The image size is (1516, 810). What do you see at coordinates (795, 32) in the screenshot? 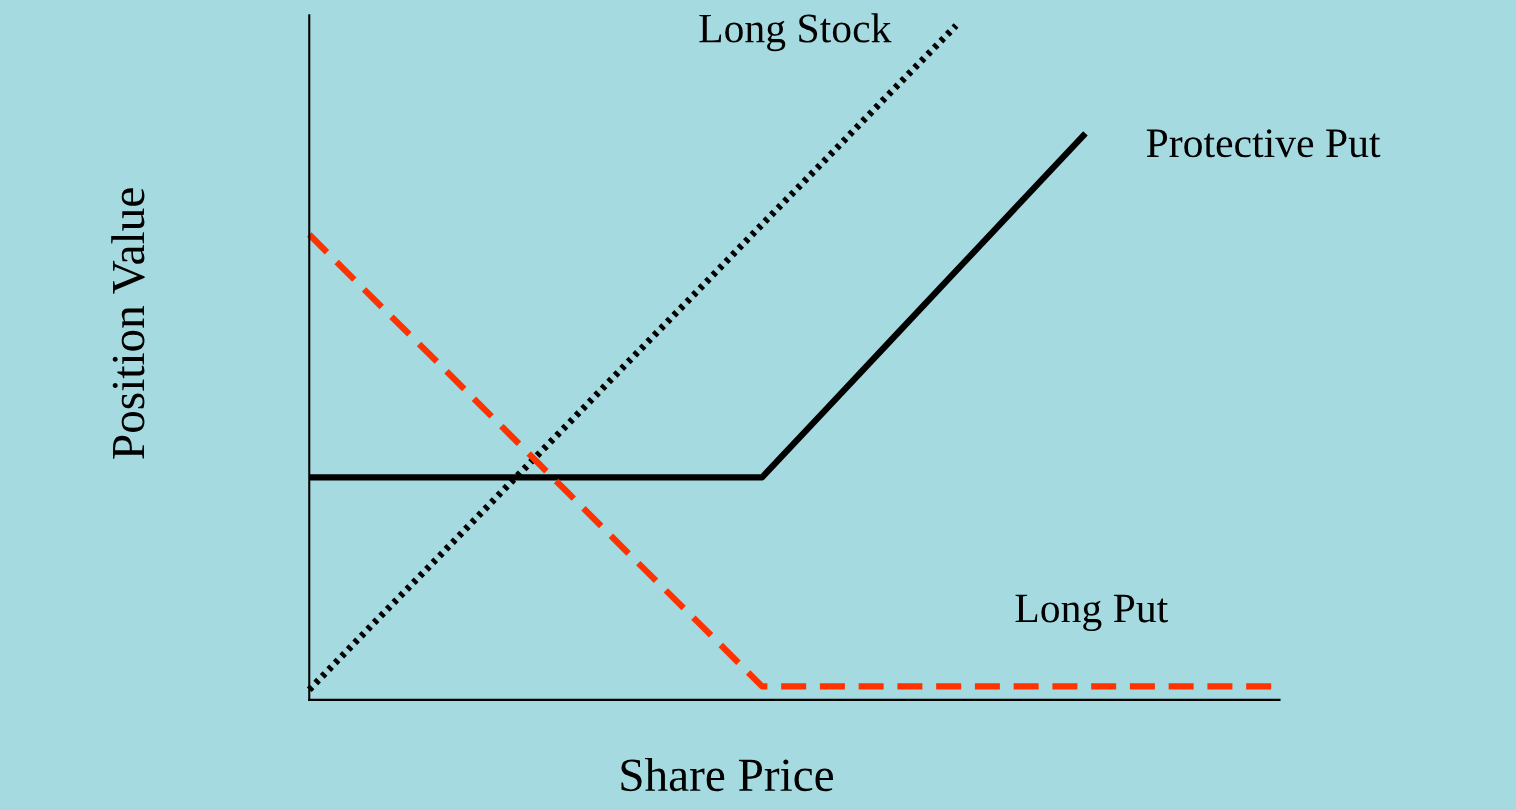
I see `series-label: Long Stock` at bounding box center [795, 32].